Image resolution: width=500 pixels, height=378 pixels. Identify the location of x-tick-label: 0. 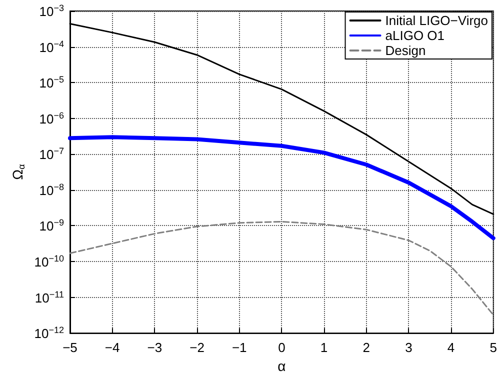
(282, 348).